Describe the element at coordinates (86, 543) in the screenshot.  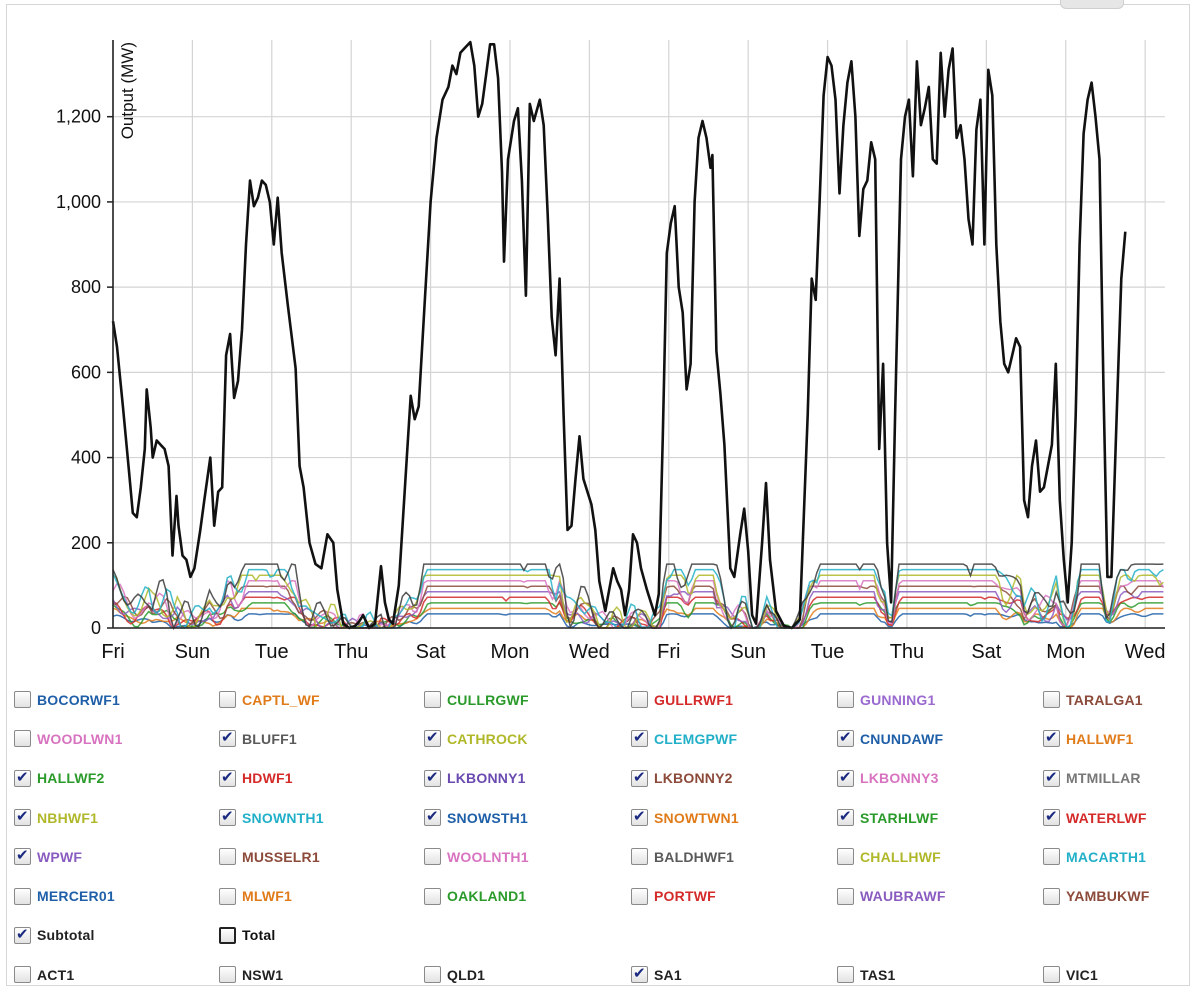
I see `y-tick-label: 200` at that location.